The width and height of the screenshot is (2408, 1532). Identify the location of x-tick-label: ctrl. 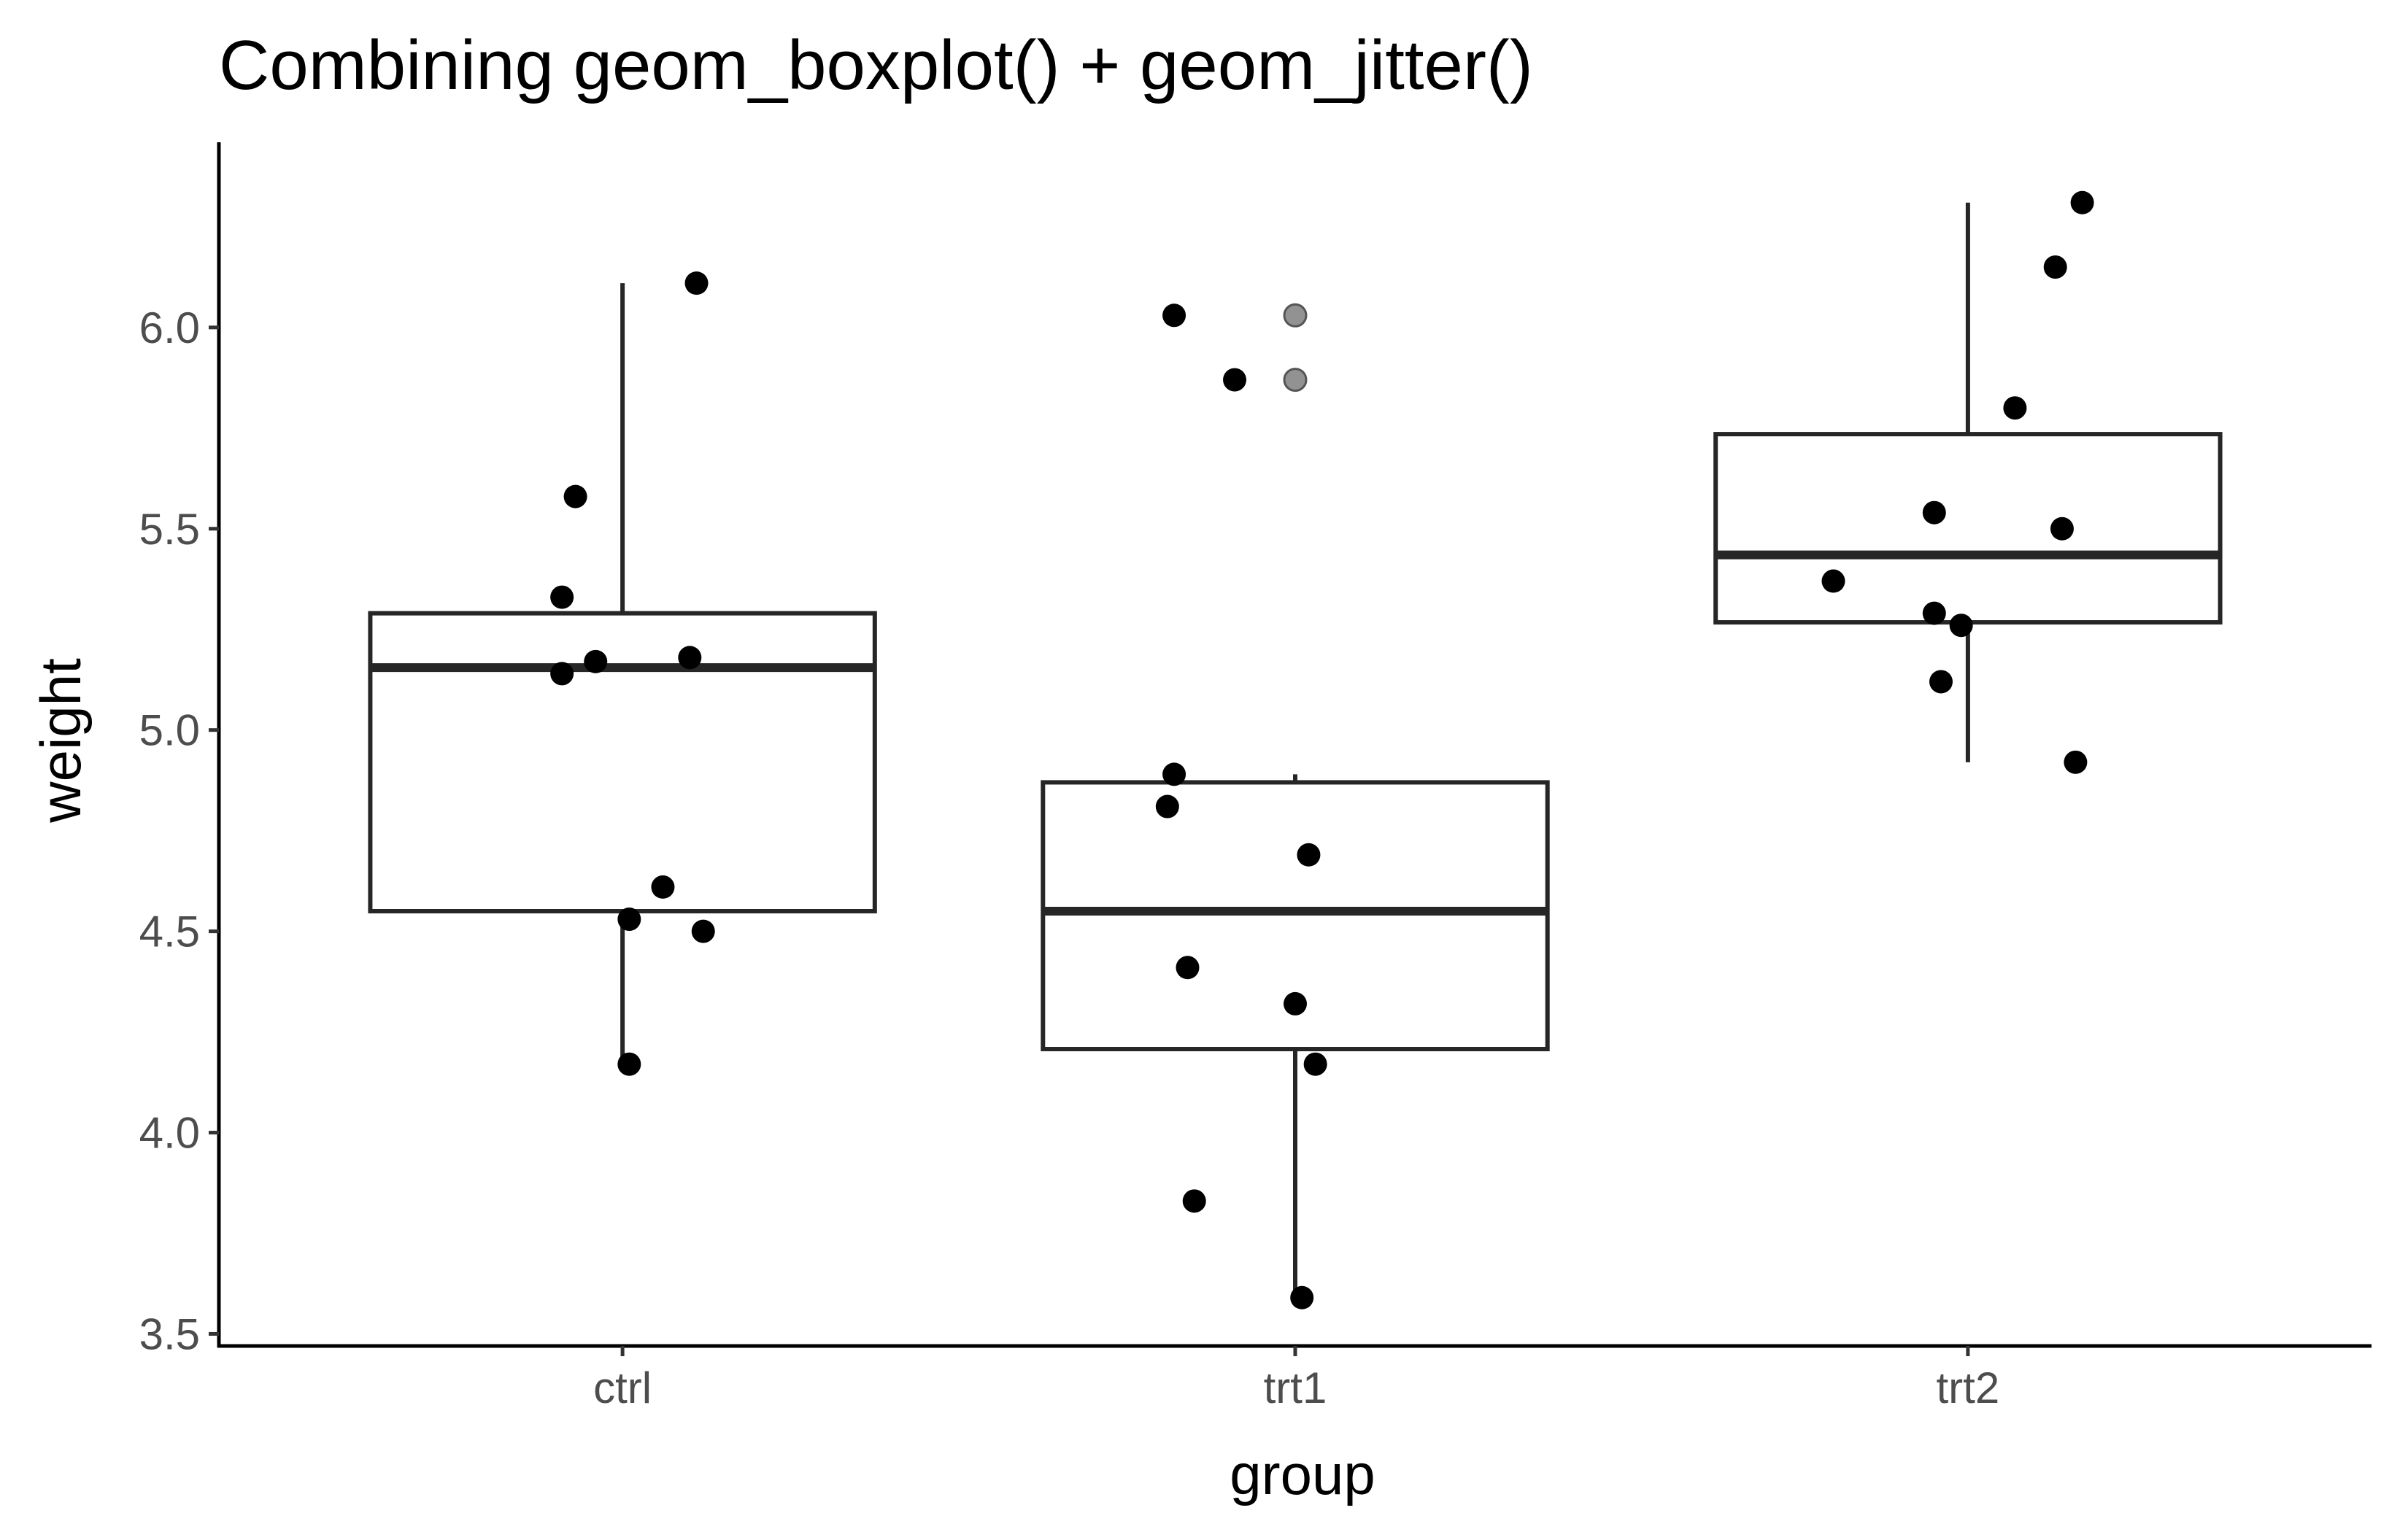
(622, 1388).